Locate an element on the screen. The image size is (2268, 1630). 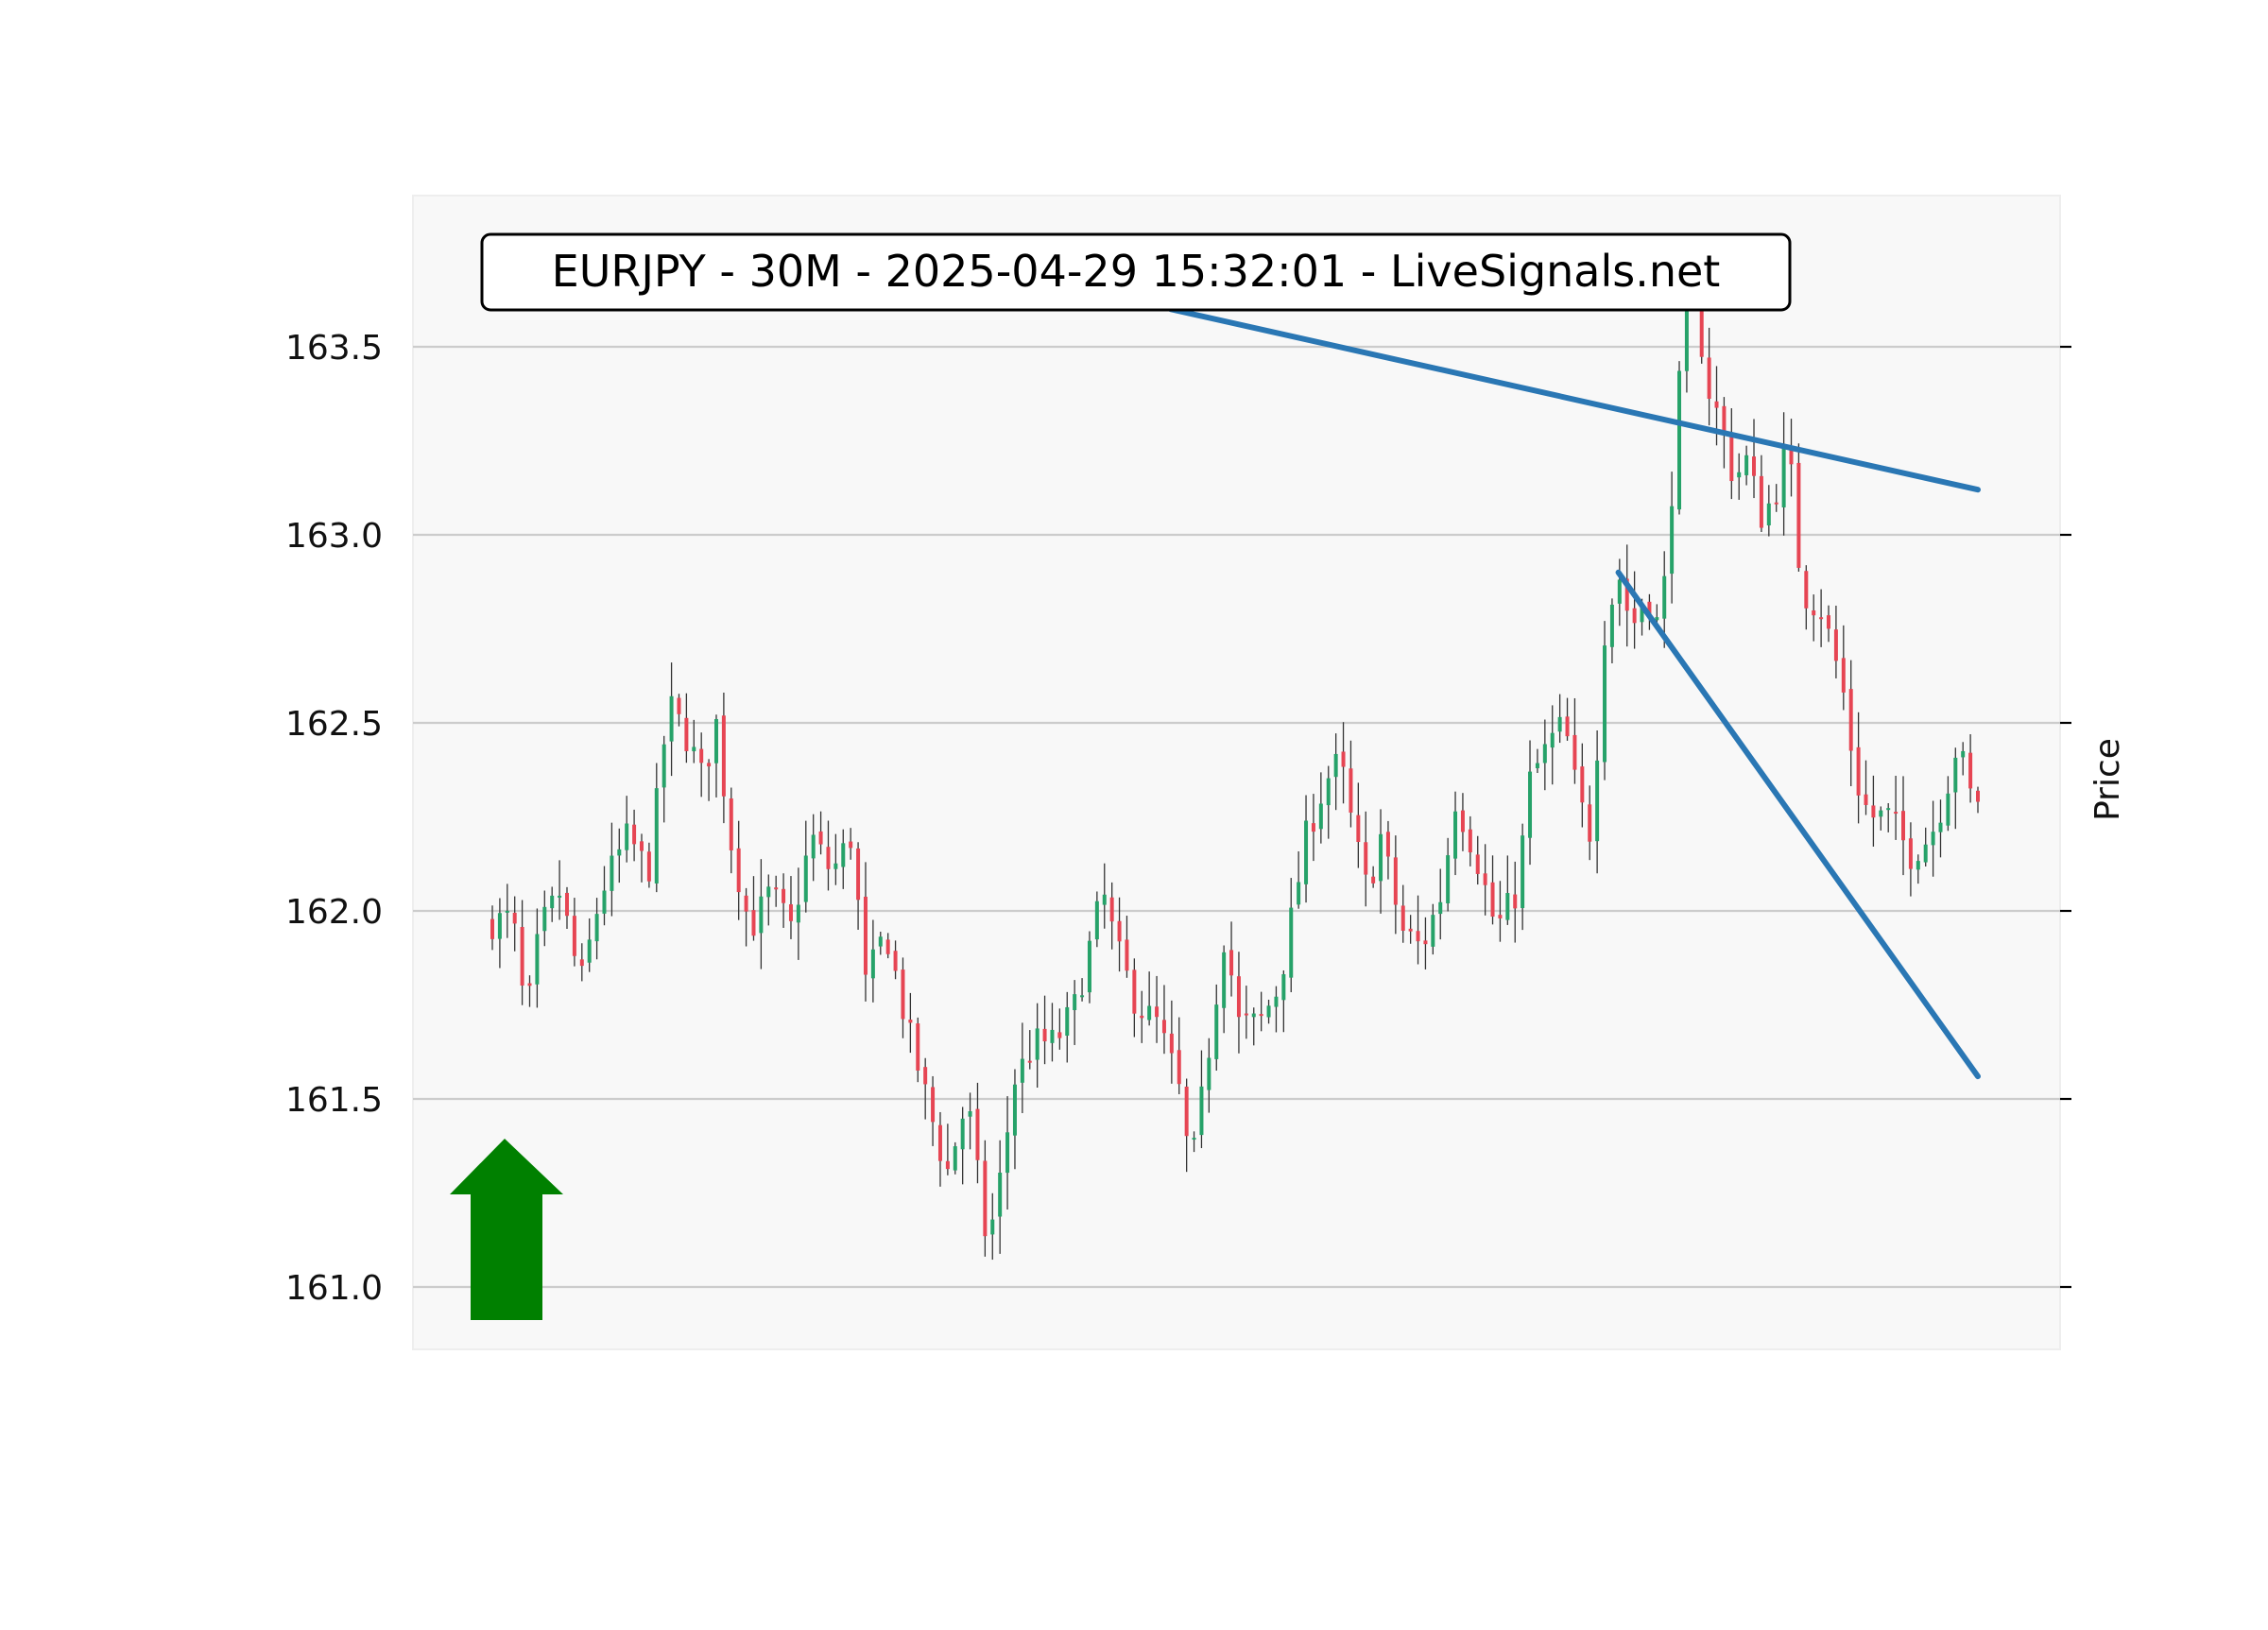
y-tick-label: 162.0 is located at coordinates (334, 913).